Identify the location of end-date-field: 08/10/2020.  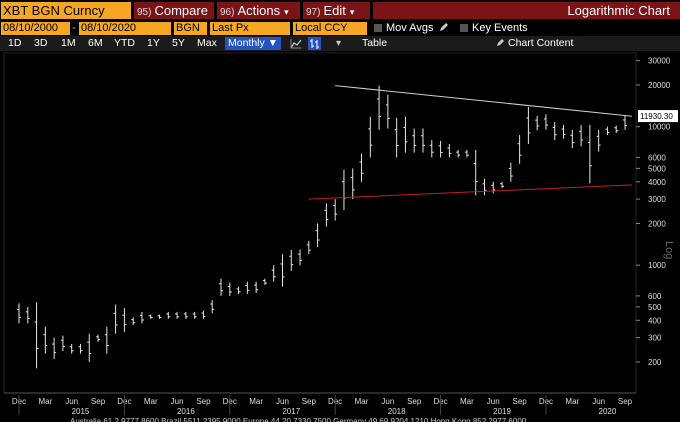
(125, 28).